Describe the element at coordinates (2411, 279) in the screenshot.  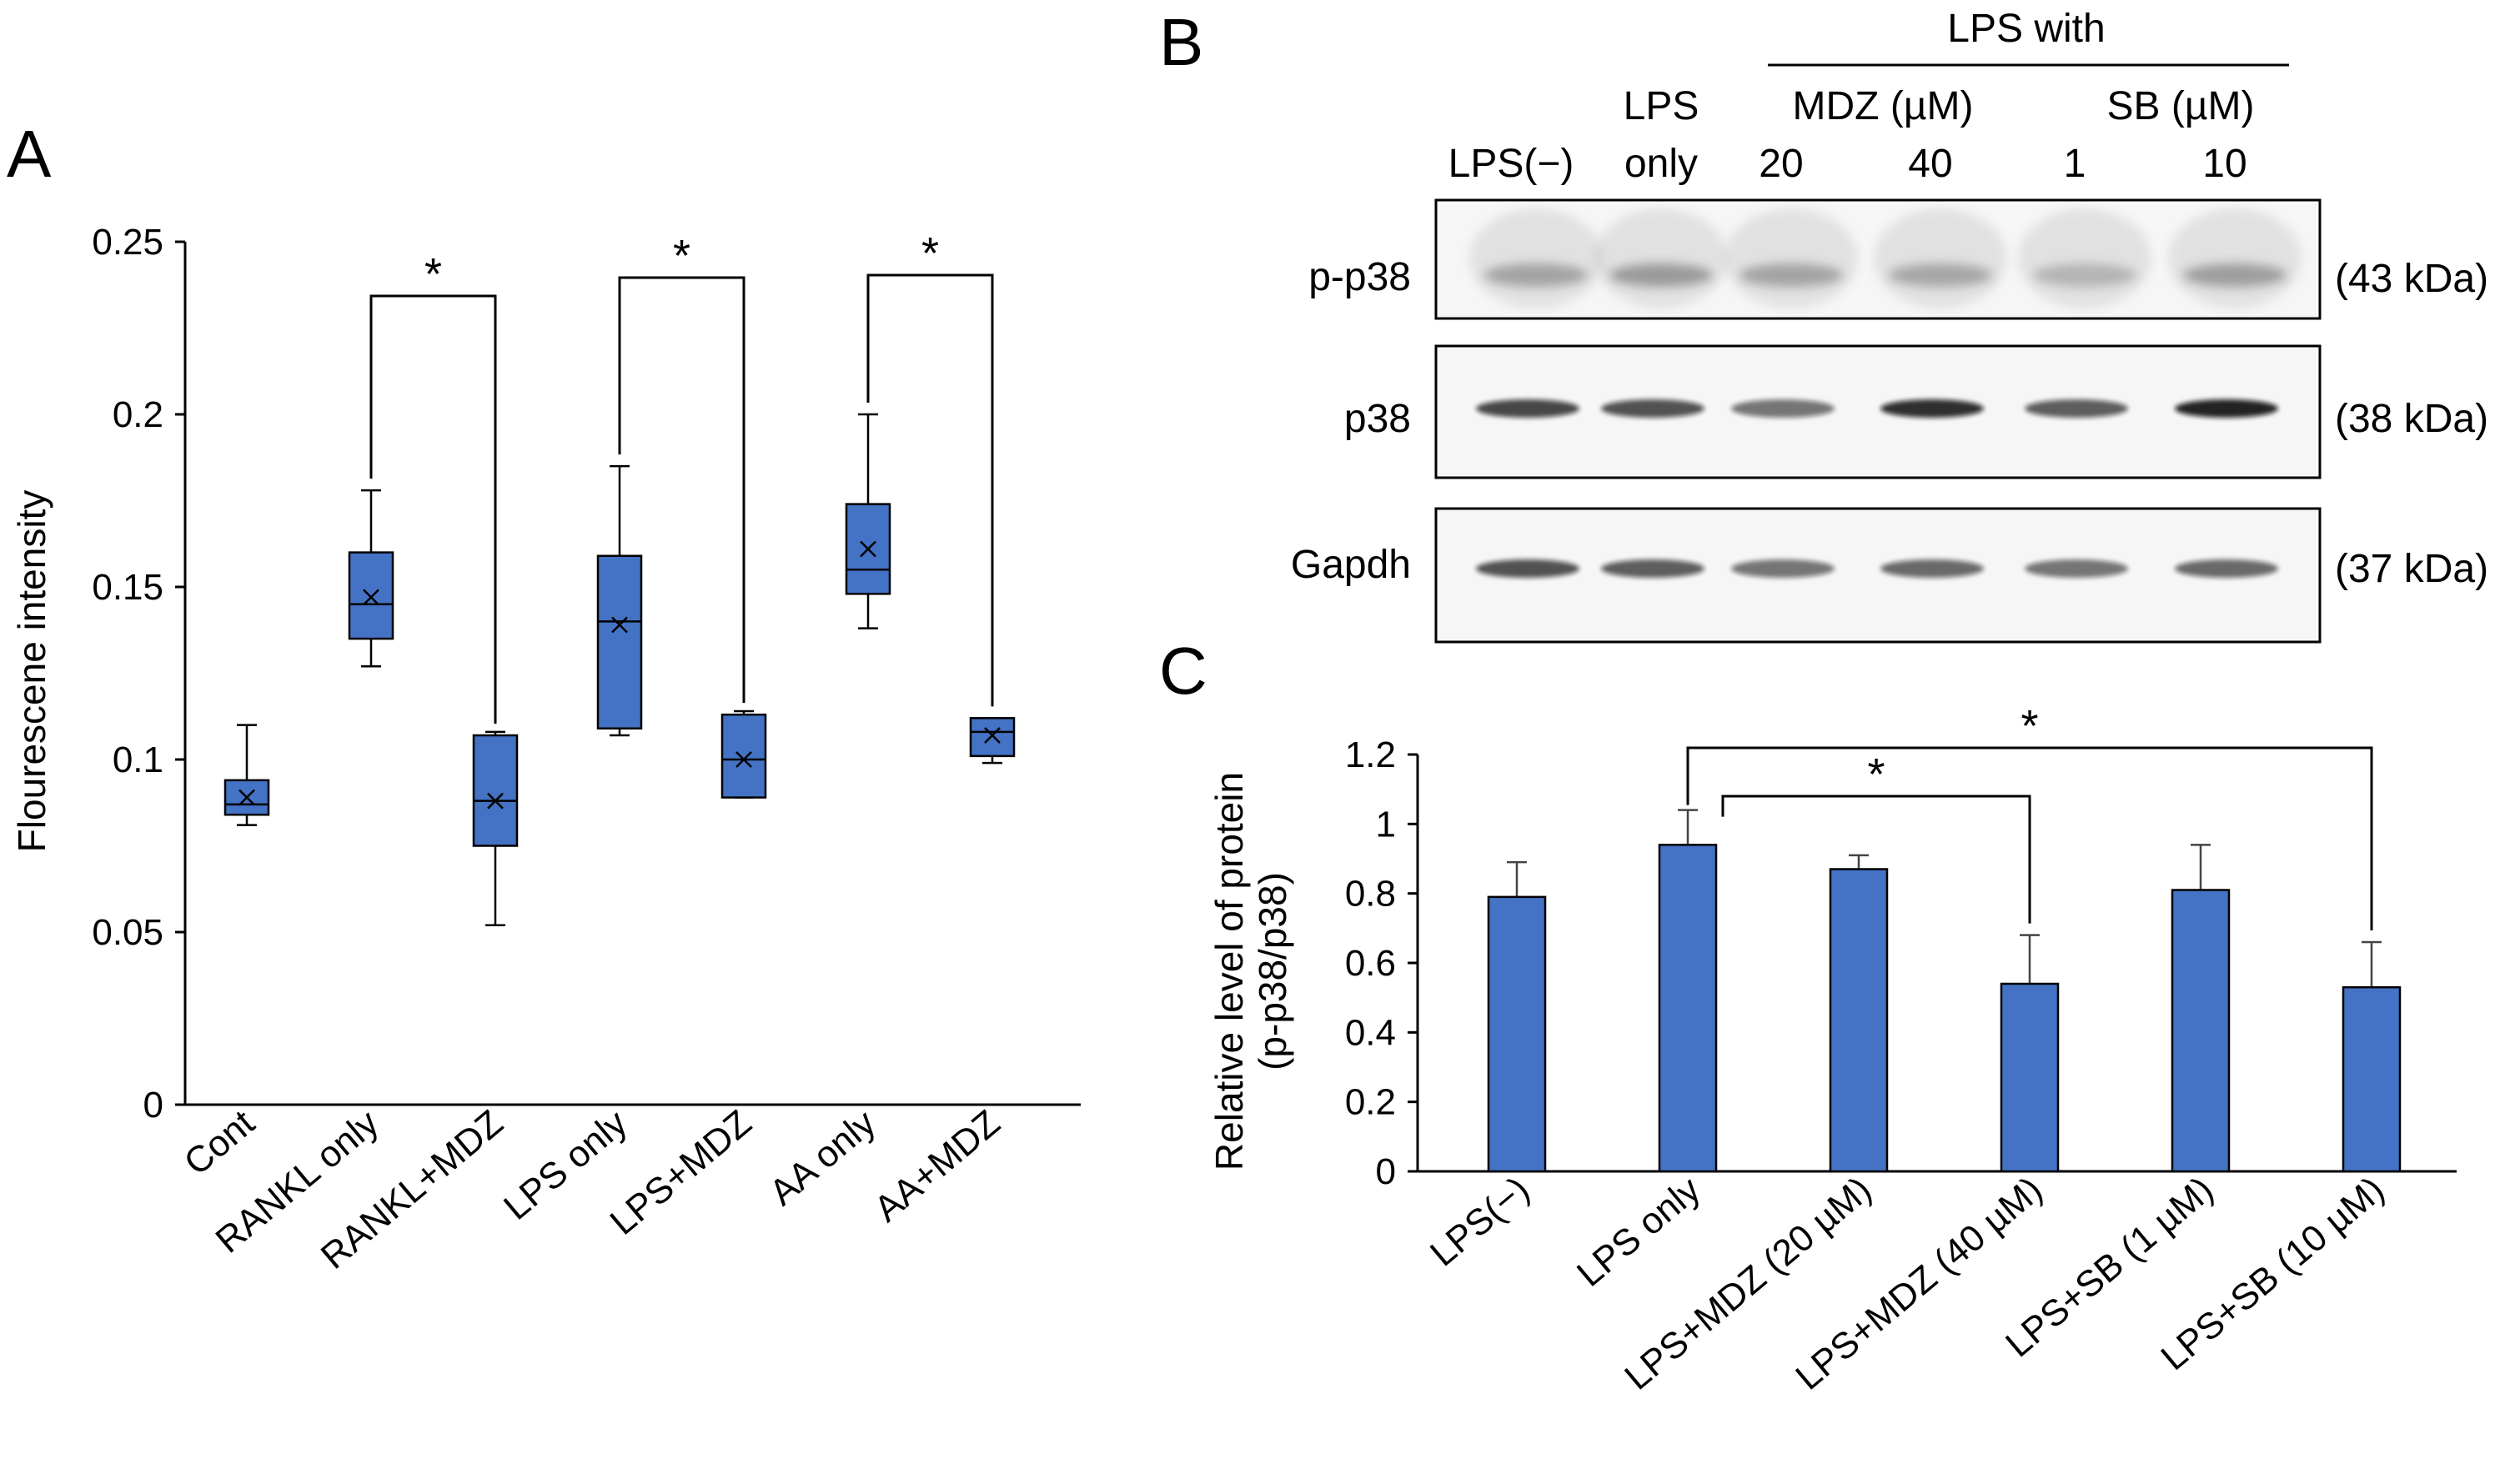
I see `wb-row-kda: (43 kDa)` at that location.